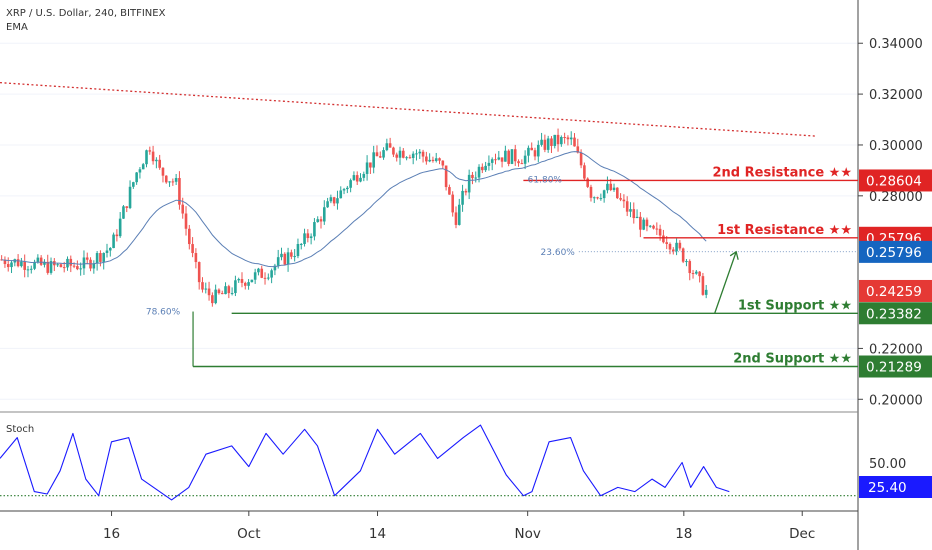 The width and height of the screenshot is (932, 550). Describe the element at coordinates (896, 400) in the screenshot. I see `price-tick-label: 0.20000` at that location.